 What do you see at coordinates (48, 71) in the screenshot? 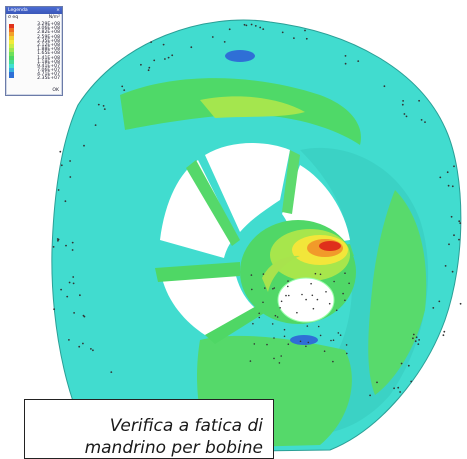
I see `legend-value: 7.06E+07` at bounding box center [48, 71].